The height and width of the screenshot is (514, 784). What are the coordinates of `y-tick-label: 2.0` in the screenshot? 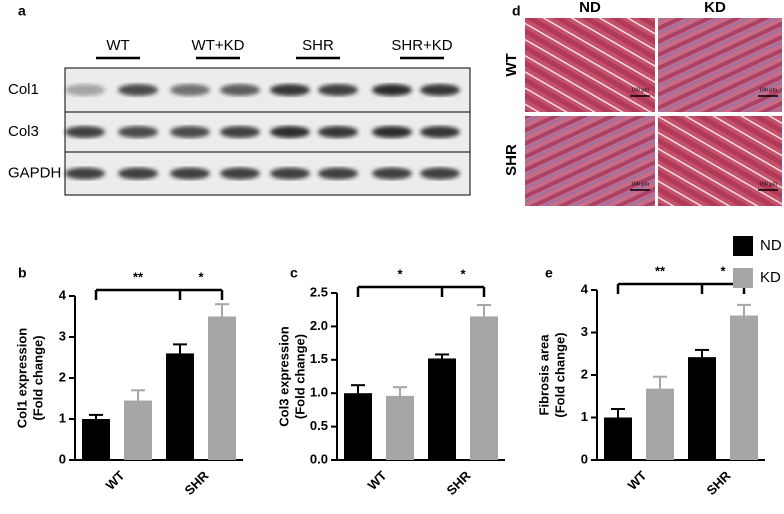 It's located at (319, 325).